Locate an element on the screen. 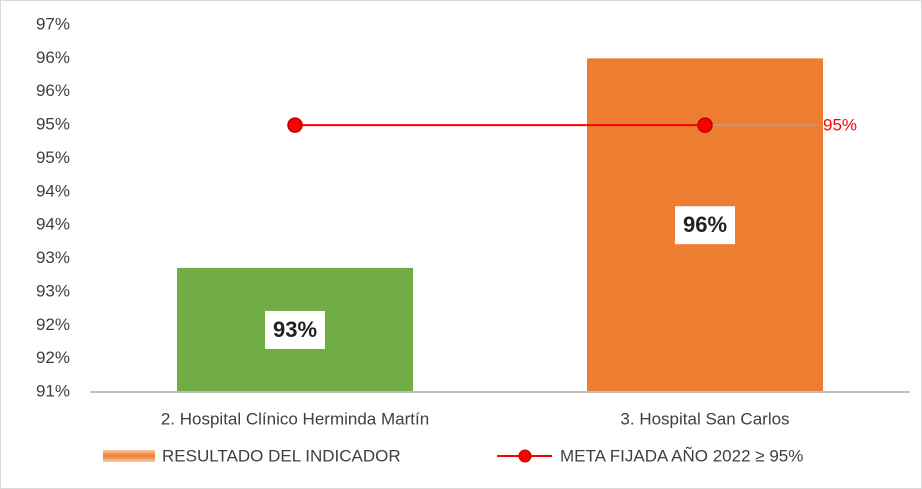 The height and width of the screenshot is (489, 922). y-tick-label: 91% is located at coordinates (53, 390).